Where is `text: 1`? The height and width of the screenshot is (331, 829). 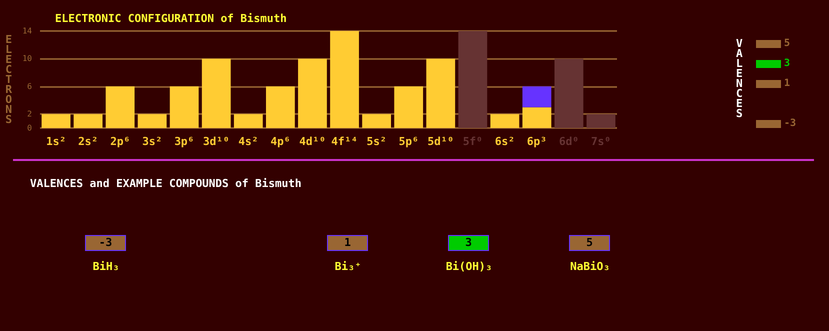 text: 1 is located at coordinates (787, 83).